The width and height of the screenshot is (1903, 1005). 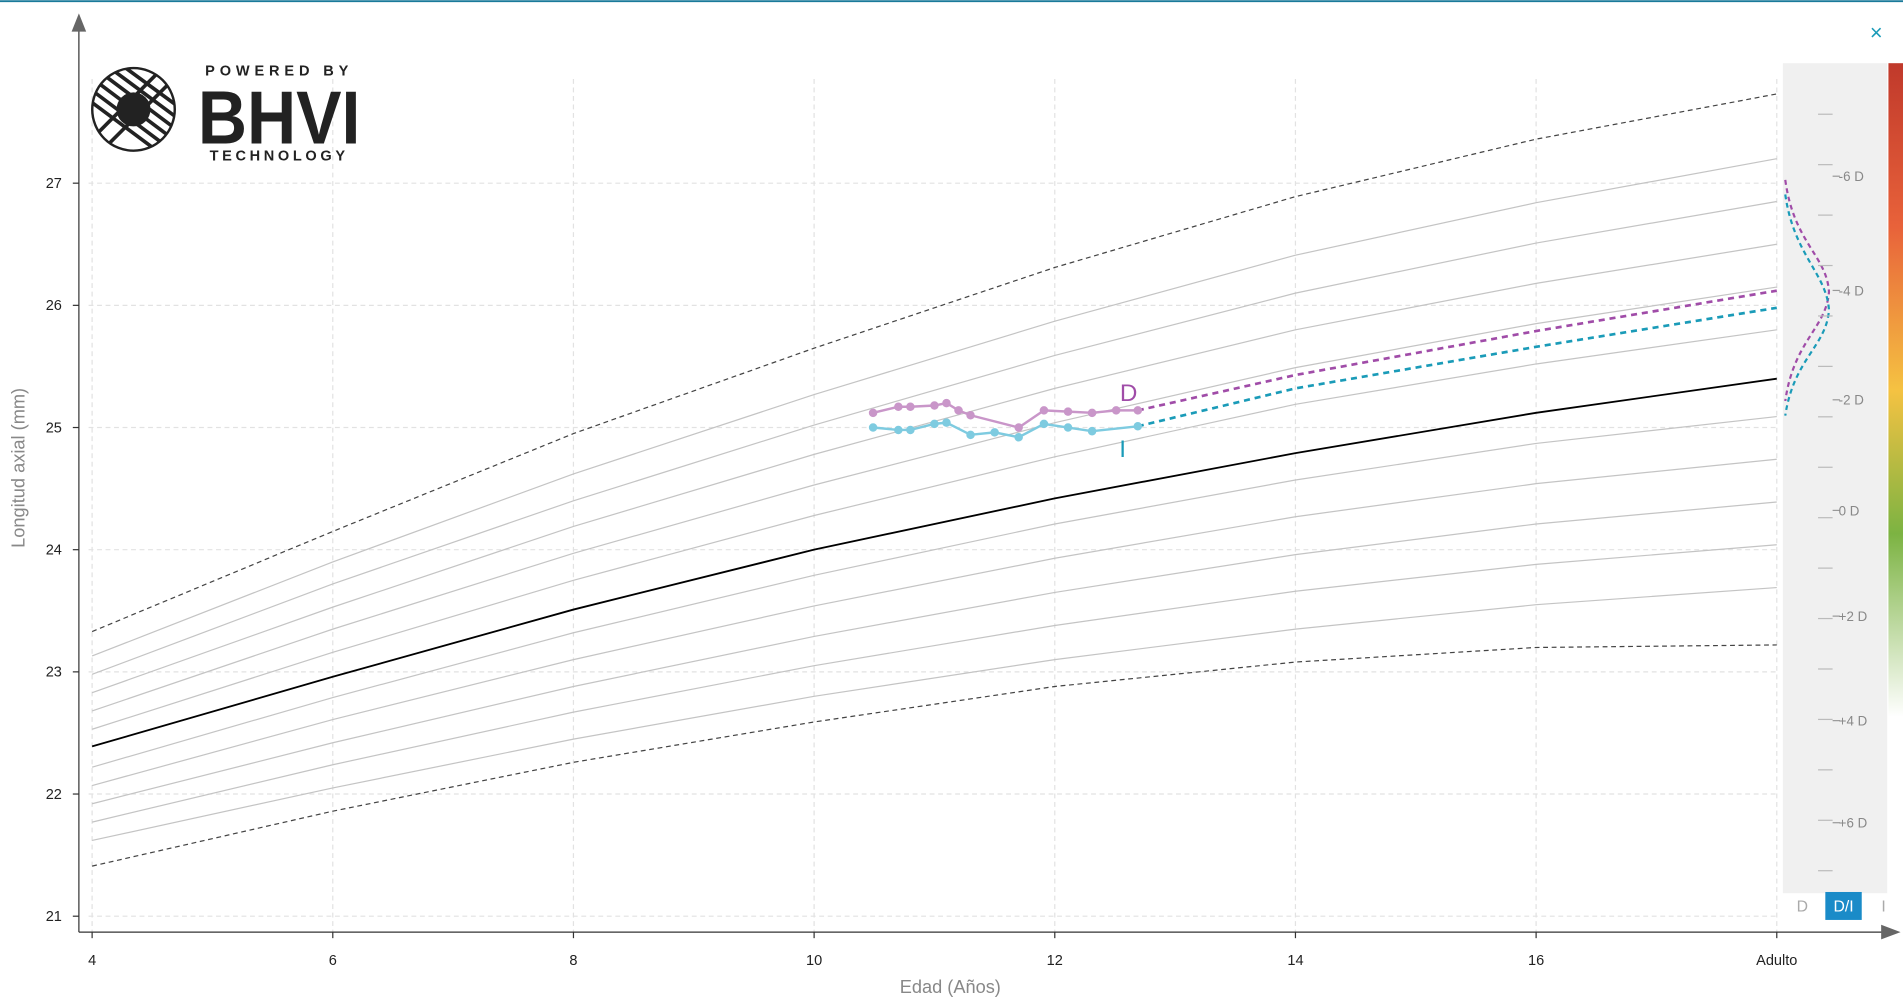 What do you see at coordinates (54, 428) in the screenshot?
I see `y-tick-label: 25` at bounding box center [54, 428].